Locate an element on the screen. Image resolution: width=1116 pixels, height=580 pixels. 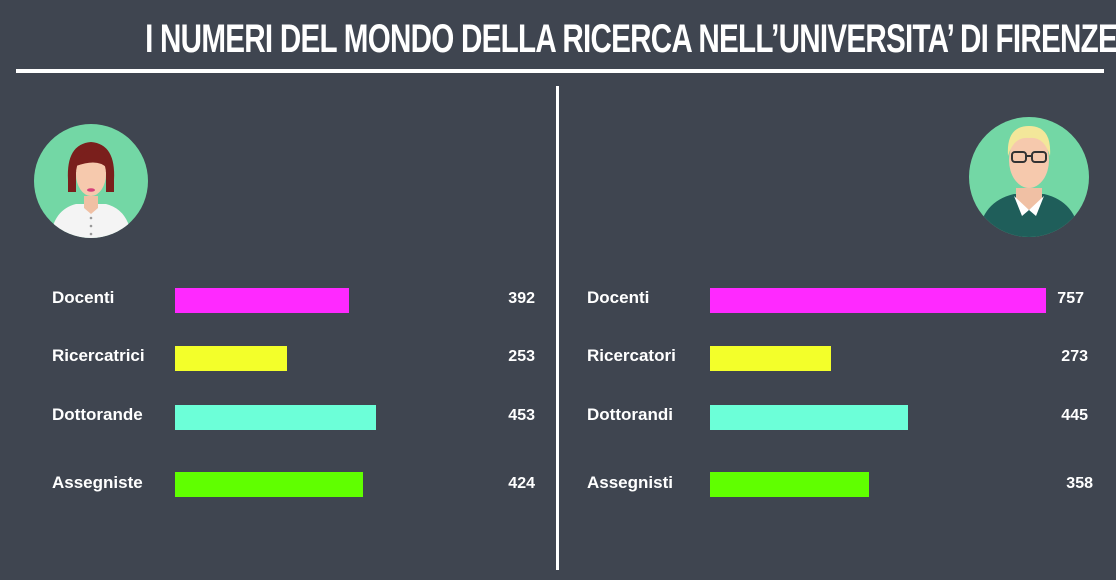
bar-ricercatrici is located at coordinates (231, 358).